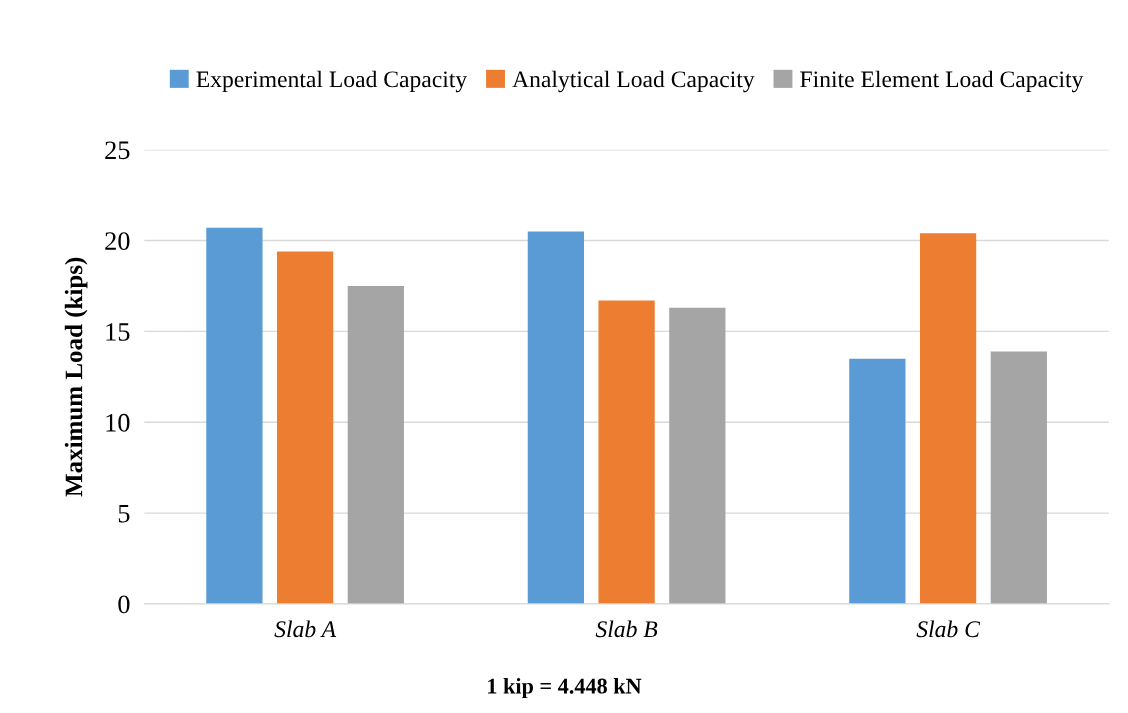 The width and height of the screenshot is (1128, 713). I want to click on legend-label: Analytical Load Capacity, so click(633, 81).